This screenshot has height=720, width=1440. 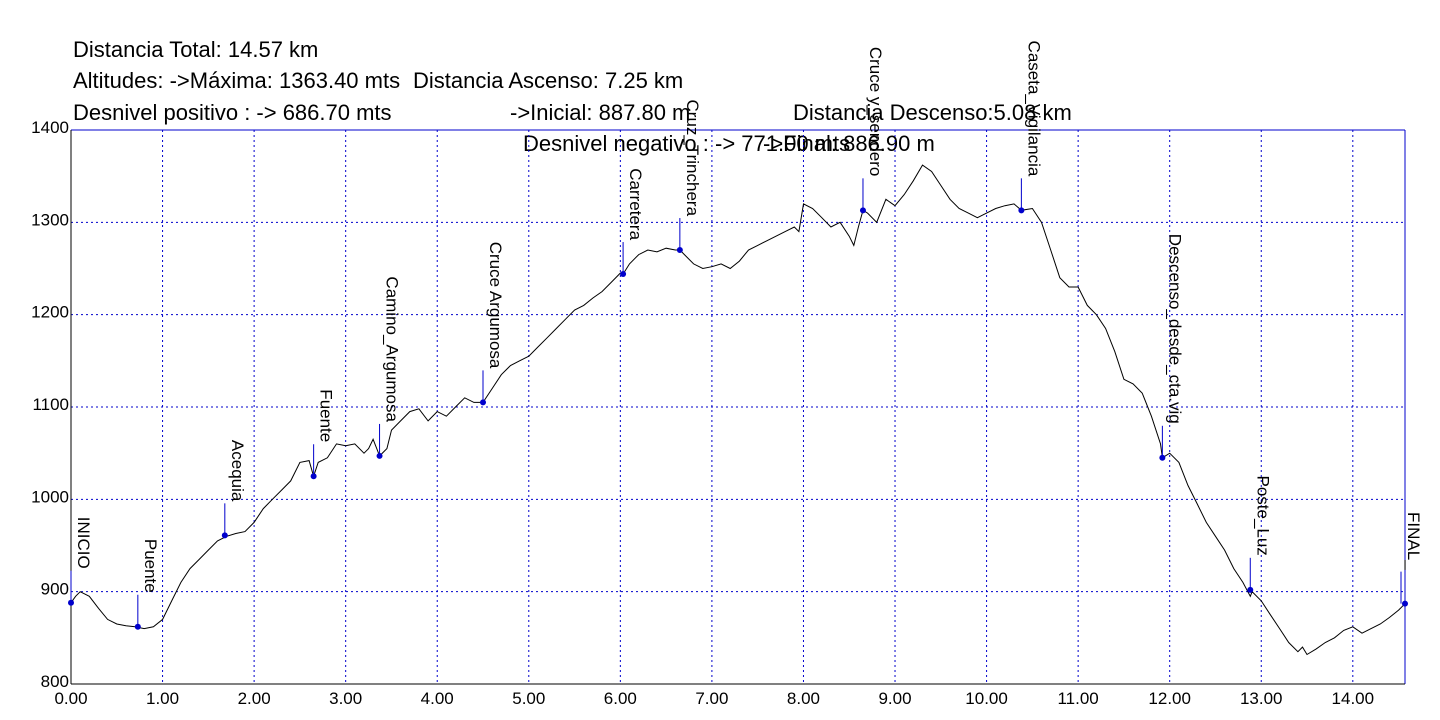 I want to click on waypoint-label: Acequia, so click(x=237, y=471).